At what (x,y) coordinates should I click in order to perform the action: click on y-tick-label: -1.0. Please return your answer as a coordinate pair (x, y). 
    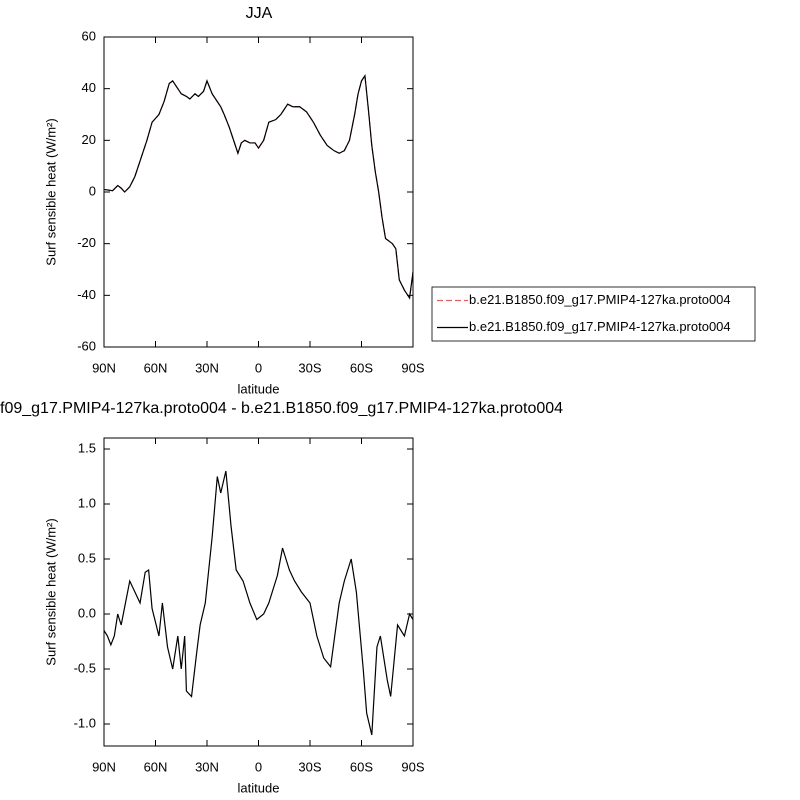
    Looking at the image, I should click on (85, 722).